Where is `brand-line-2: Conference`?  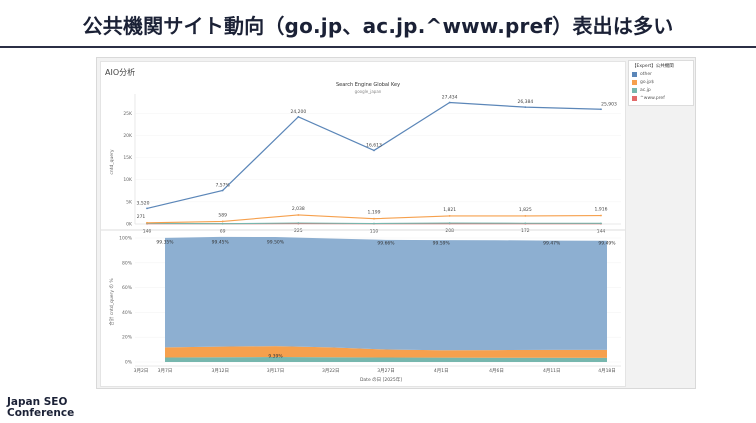
brand-line-2: Conference is located at coordinates (41, 413).